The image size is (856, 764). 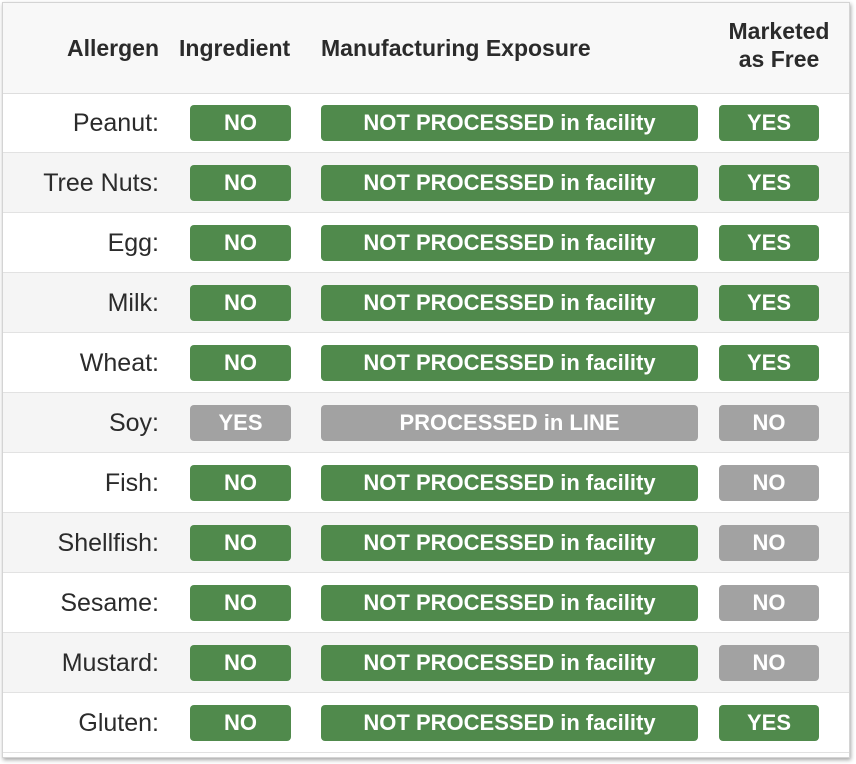 I want to click on header-marketed-line2: as Free, so click(x=779, y=59).